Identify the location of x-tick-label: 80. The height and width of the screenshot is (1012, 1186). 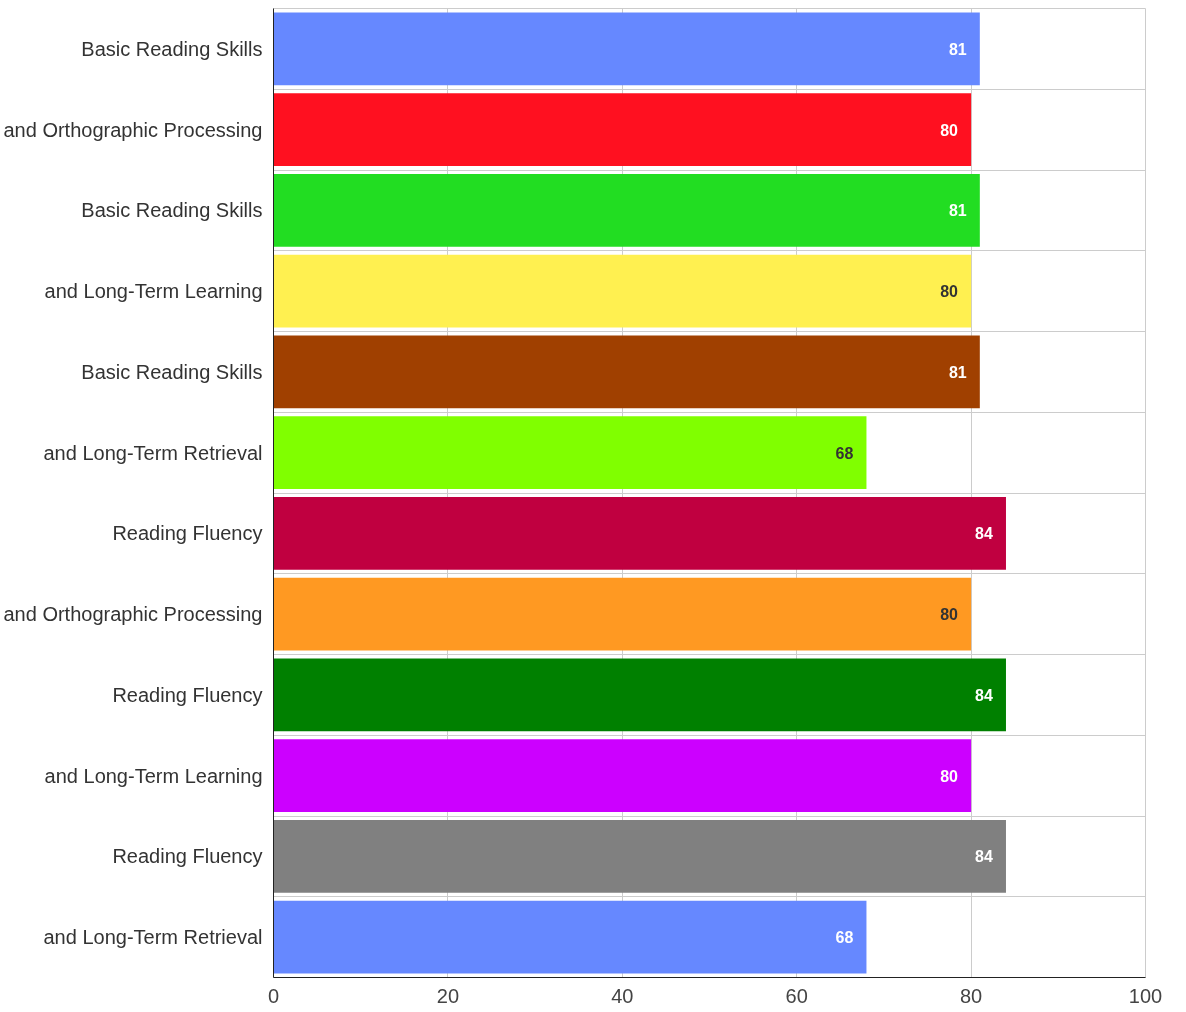
(971, 995).